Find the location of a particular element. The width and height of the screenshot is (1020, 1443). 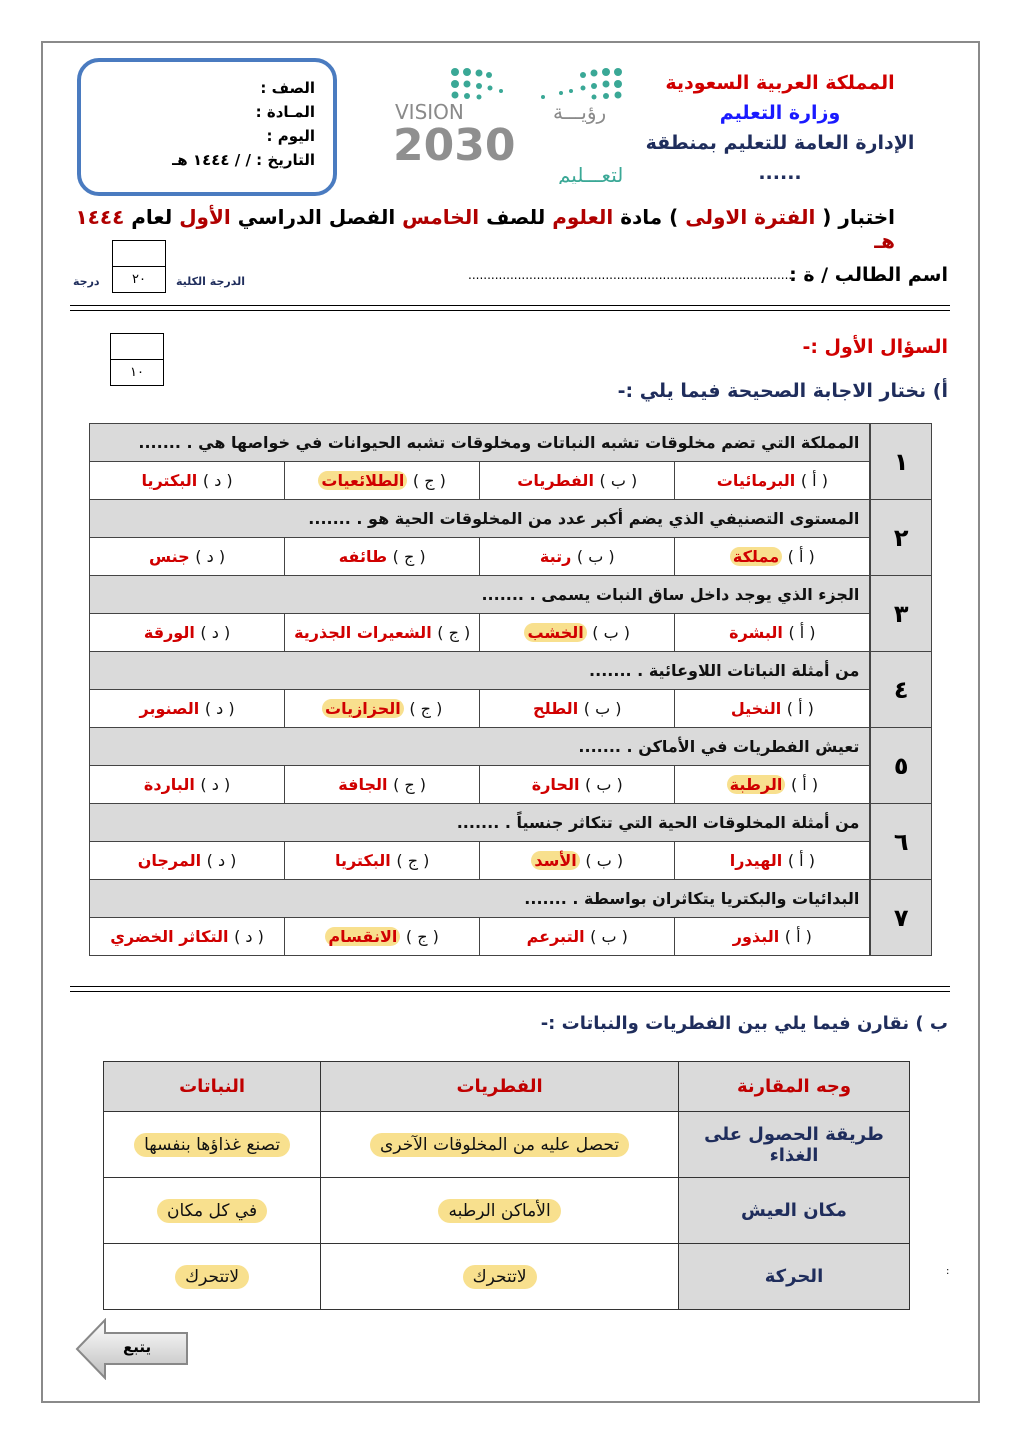

answer-cell: تصنع غذاؤها بنفسها is located at coordinates (212, 1144).